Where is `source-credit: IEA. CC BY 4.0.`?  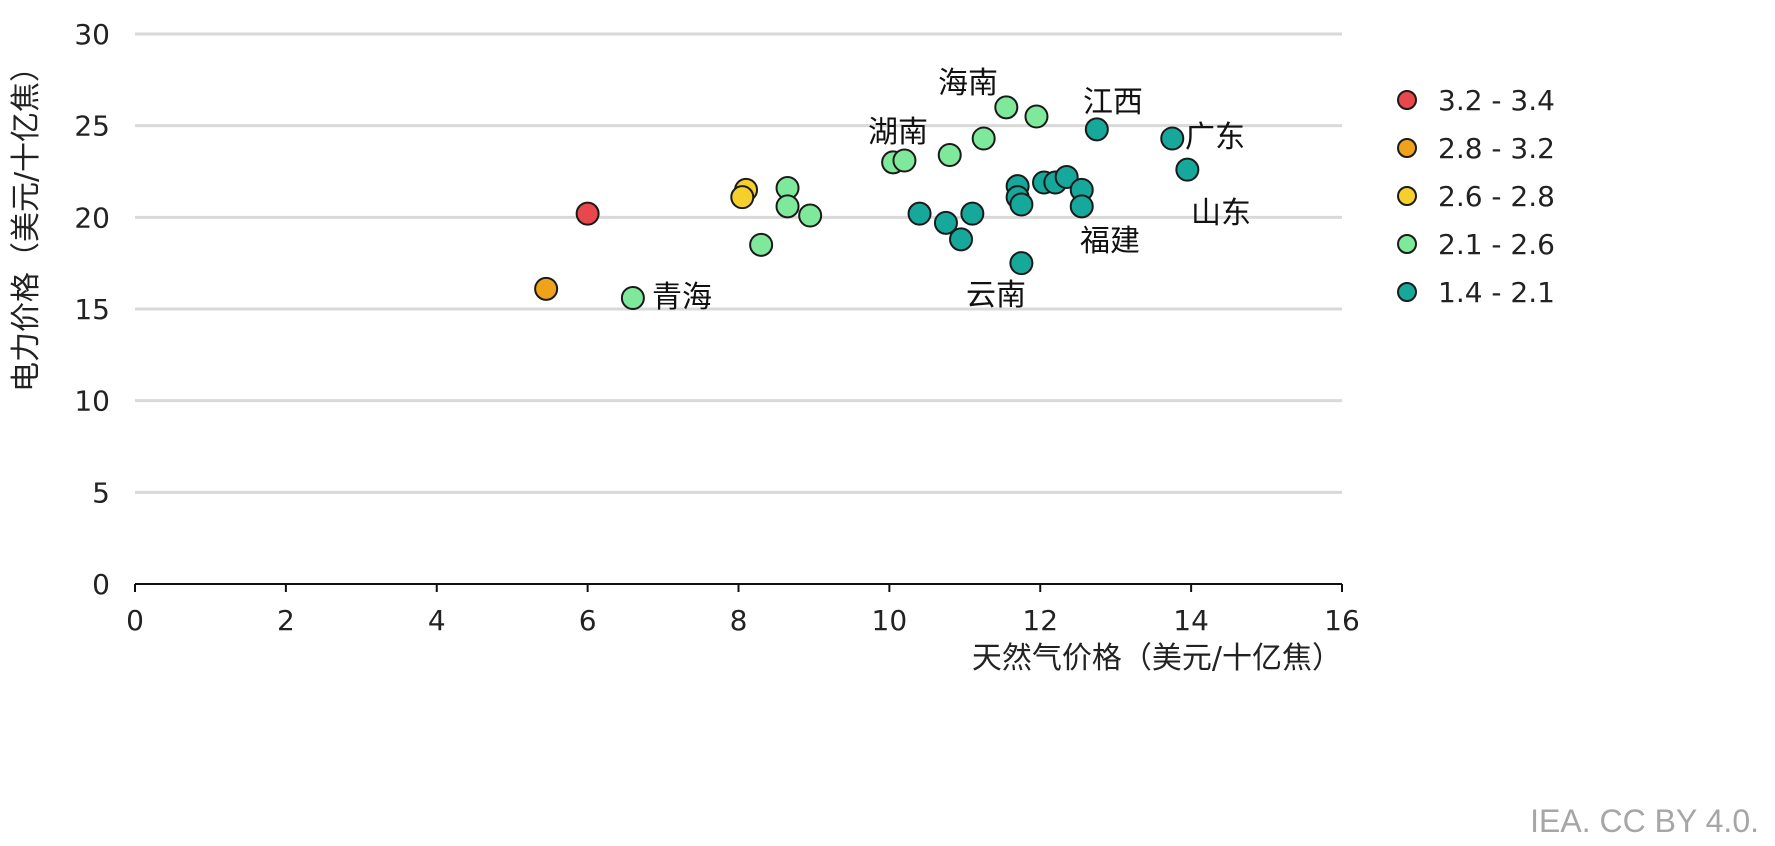 source-credit: IEA. CC BY 4.0. is located at coordinates (1644, 821).